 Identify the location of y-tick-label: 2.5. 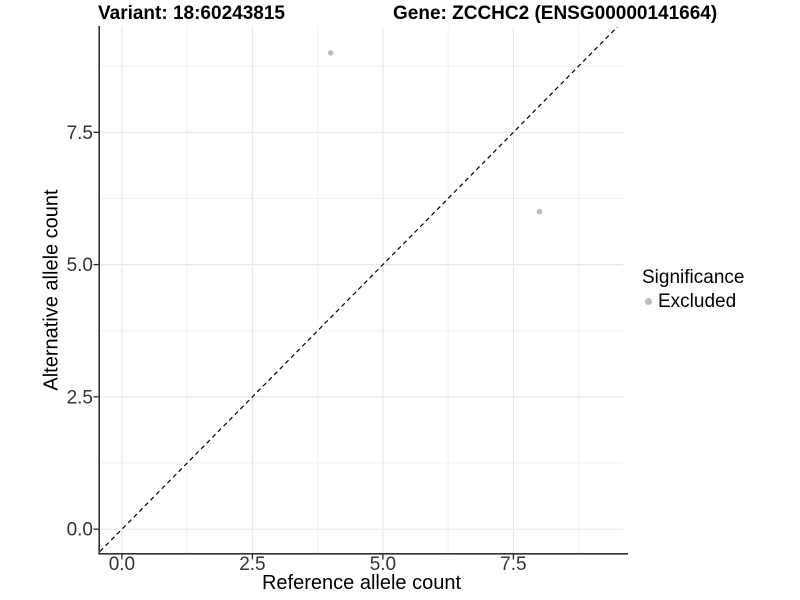
(80, 397).